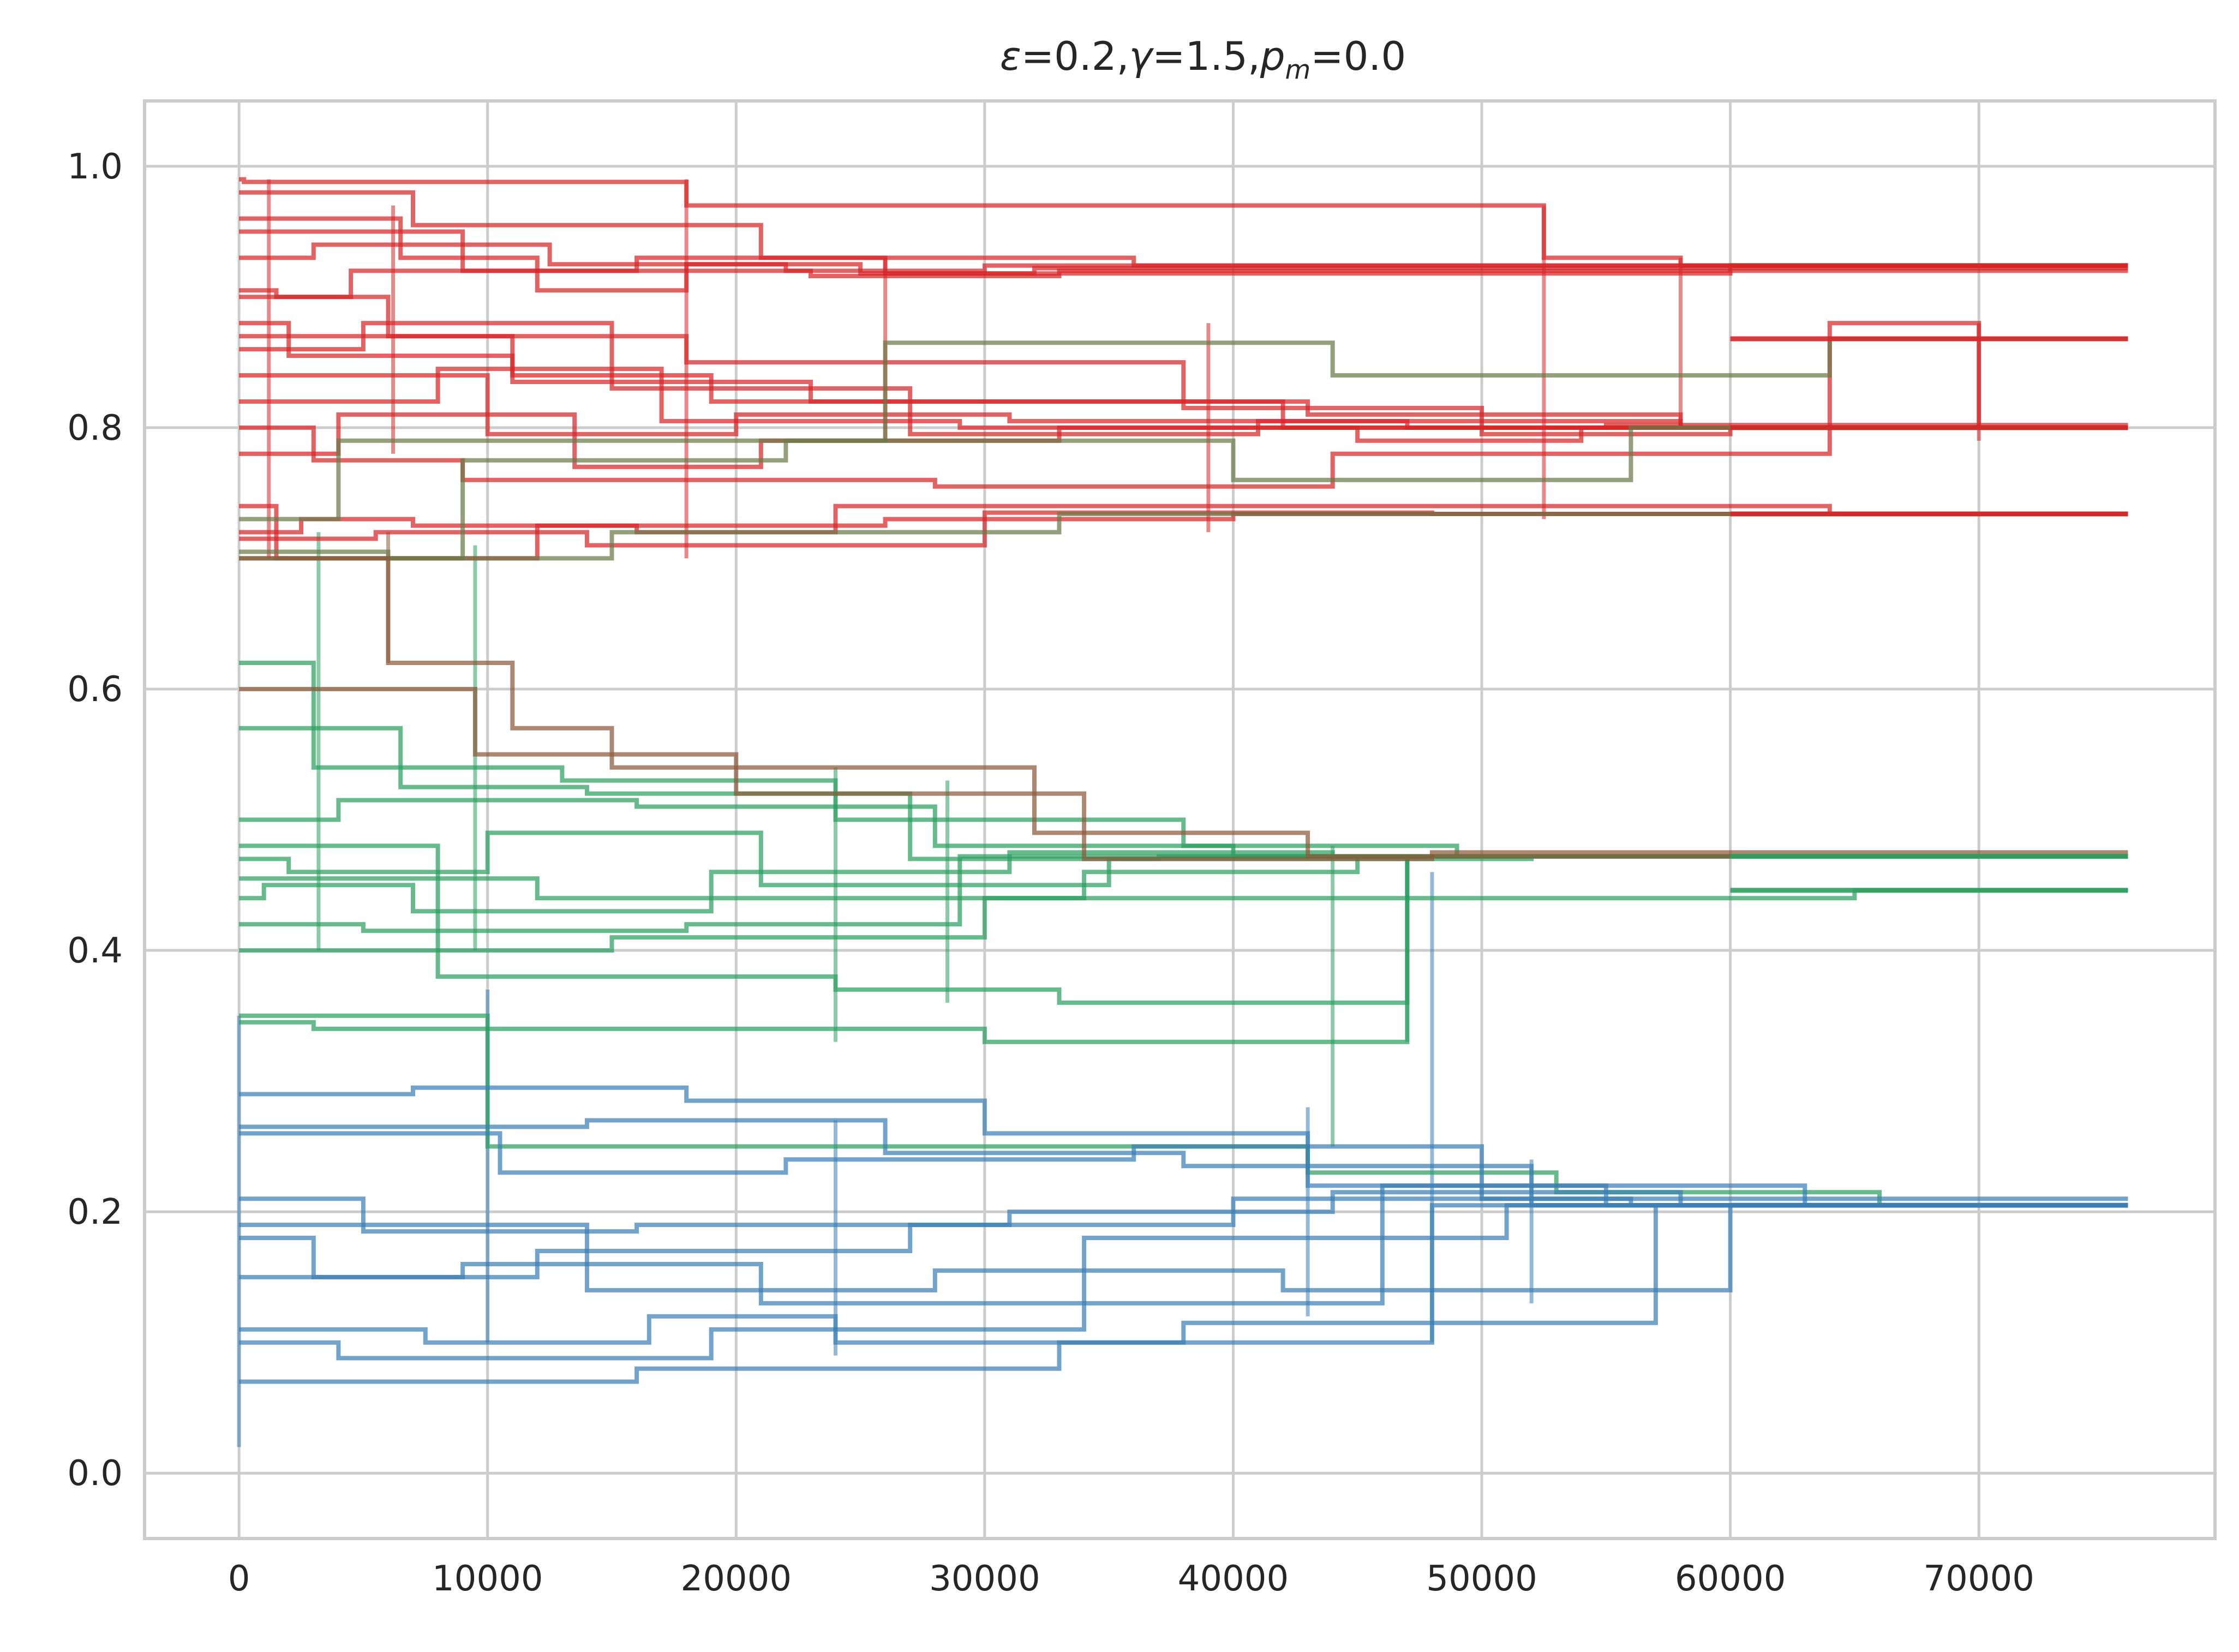 Image resolution: width=2239 pixels, height=1652 pixels. Describe the element at coordinates (95, 1473) in the screenshot. I see `y-tick-label: 0.0` at that location.